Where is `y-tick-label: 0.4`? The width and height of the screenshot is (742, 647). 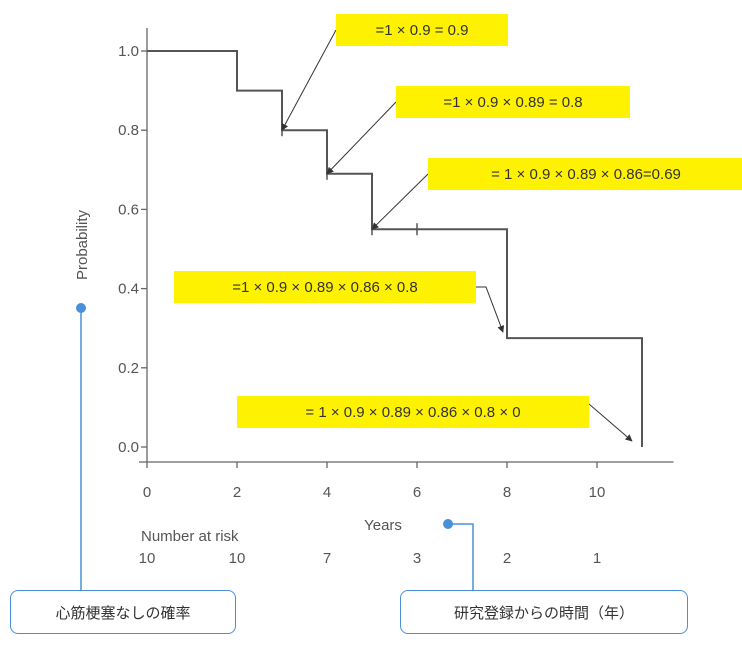
y-tick-label: 0.4 is located at coordinates (128, 289).